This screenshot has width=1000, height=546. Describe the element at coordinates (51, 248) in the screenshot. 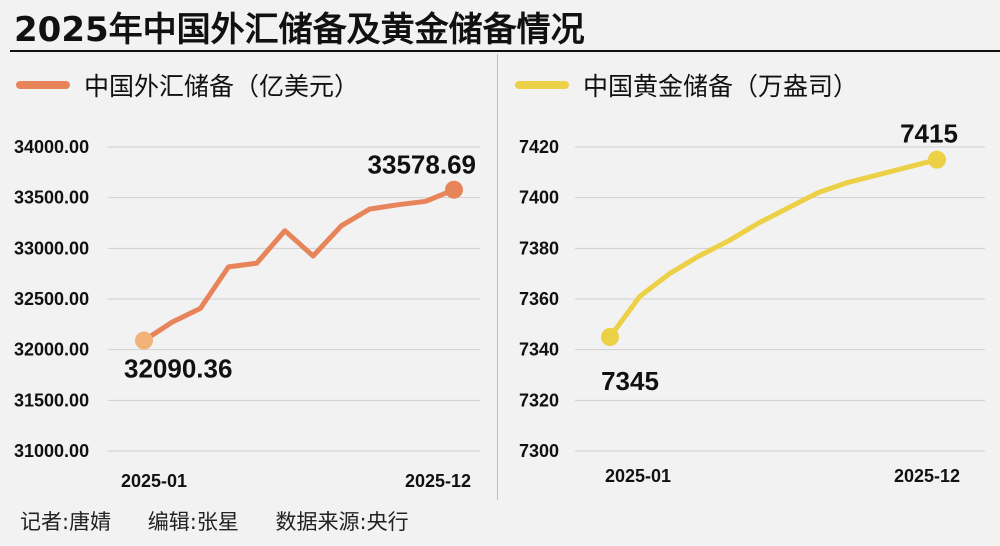

I see `forex-ytick-label: 33000.00` at that location.